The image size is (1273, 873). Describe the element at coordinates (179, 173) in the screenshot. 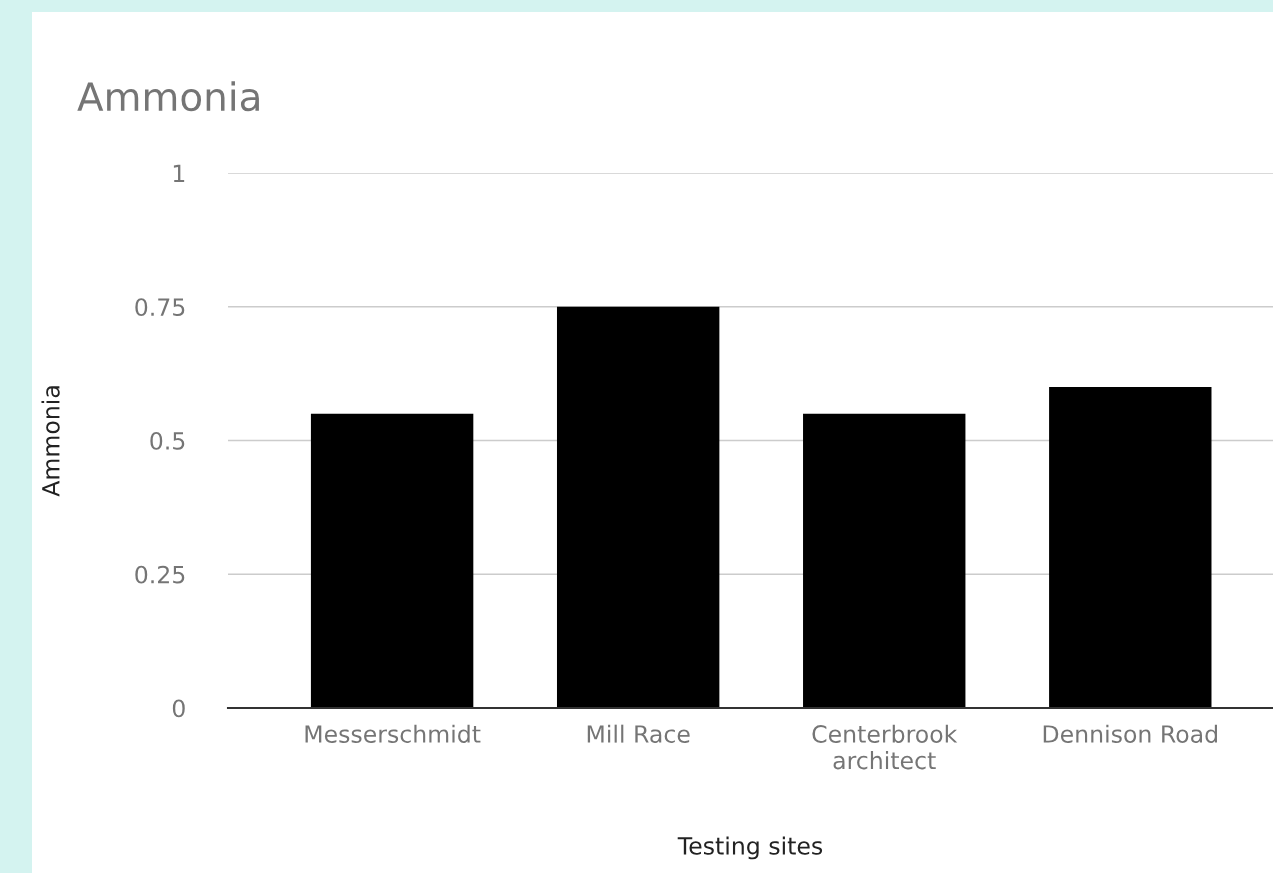

I see `y-tick-label: 1` at that location.